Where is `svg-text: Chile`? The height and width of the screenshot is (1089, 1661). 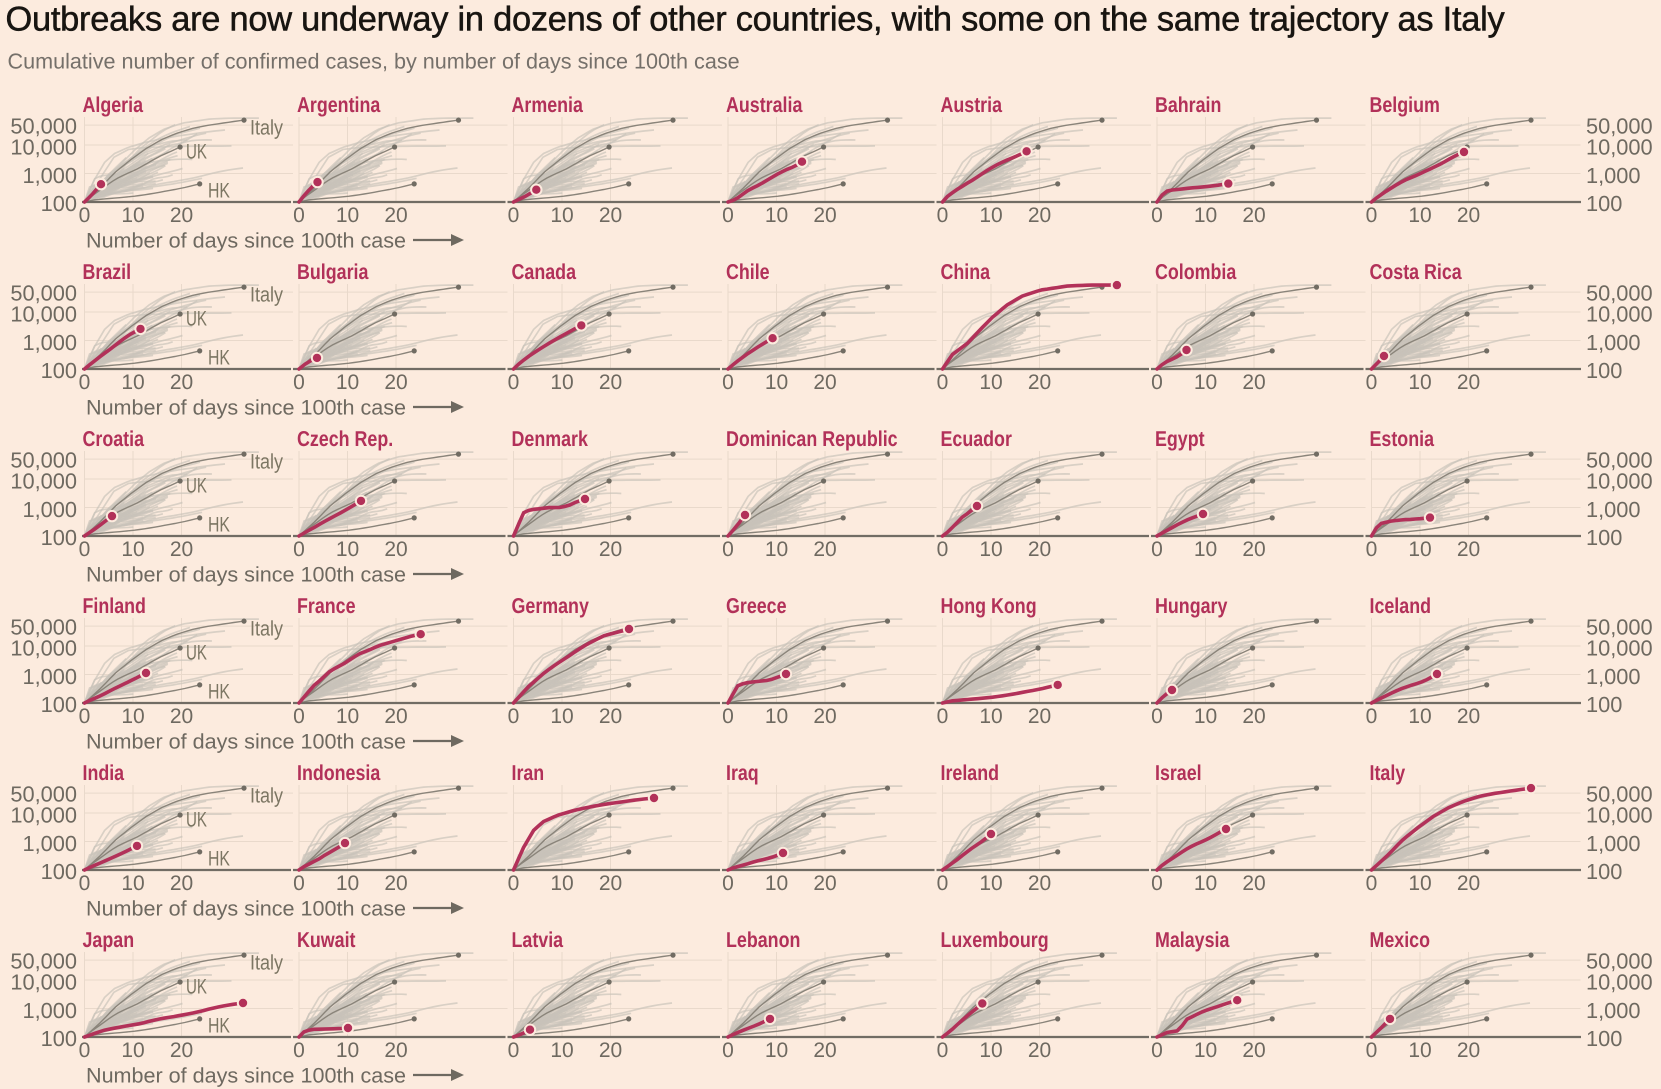 svg-text: Chile is located at coordinates (748, 272).